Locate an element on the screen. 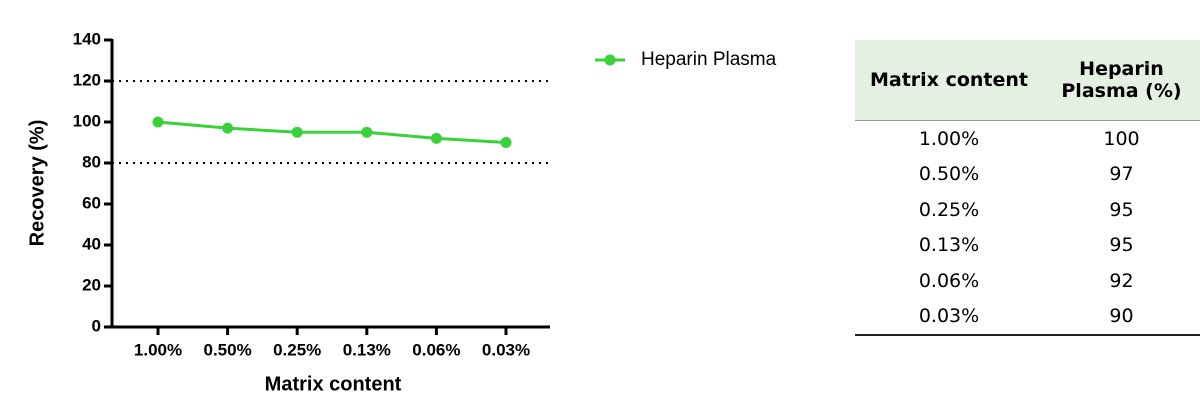  legend-label: Heparin Plasma is located at coordinates (709, 59).